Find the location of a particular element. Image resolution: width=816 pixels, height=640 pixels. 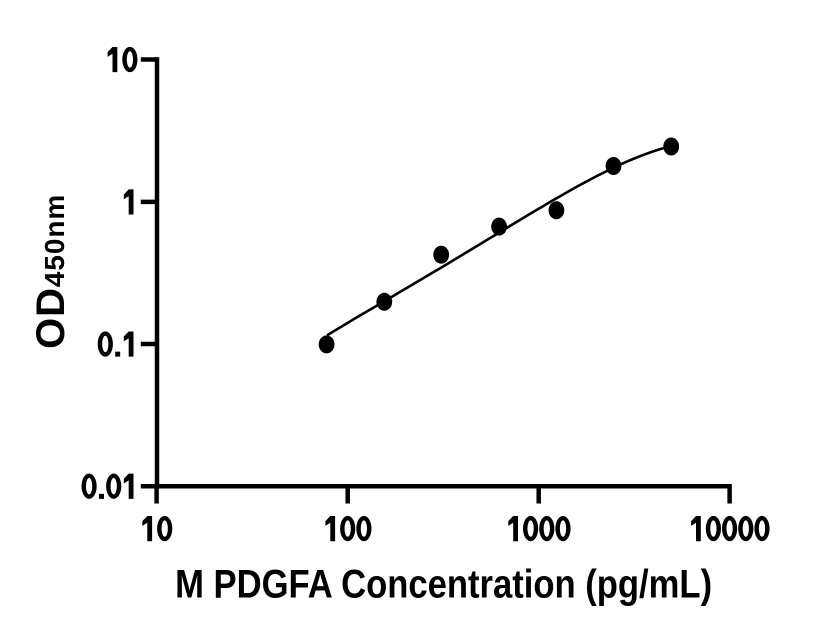

svg-text: M PDGFA Concentration (pg/mL) is located at coordinates (443, 585).